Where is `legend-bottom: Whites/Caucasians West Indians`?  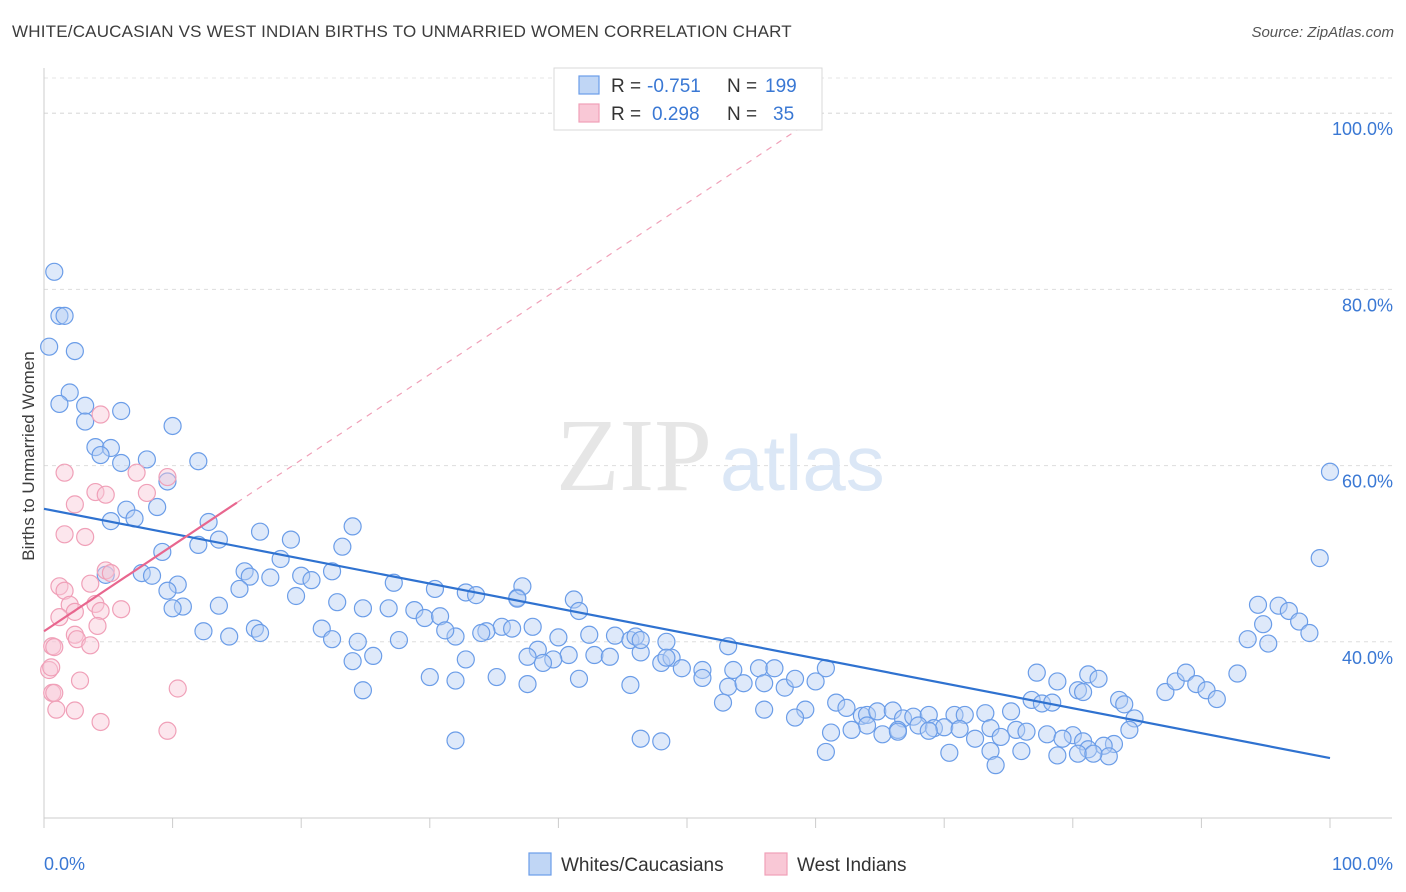
legend-bottom: Whites/Caucasians West Indians is located at coordinates (717, 864).